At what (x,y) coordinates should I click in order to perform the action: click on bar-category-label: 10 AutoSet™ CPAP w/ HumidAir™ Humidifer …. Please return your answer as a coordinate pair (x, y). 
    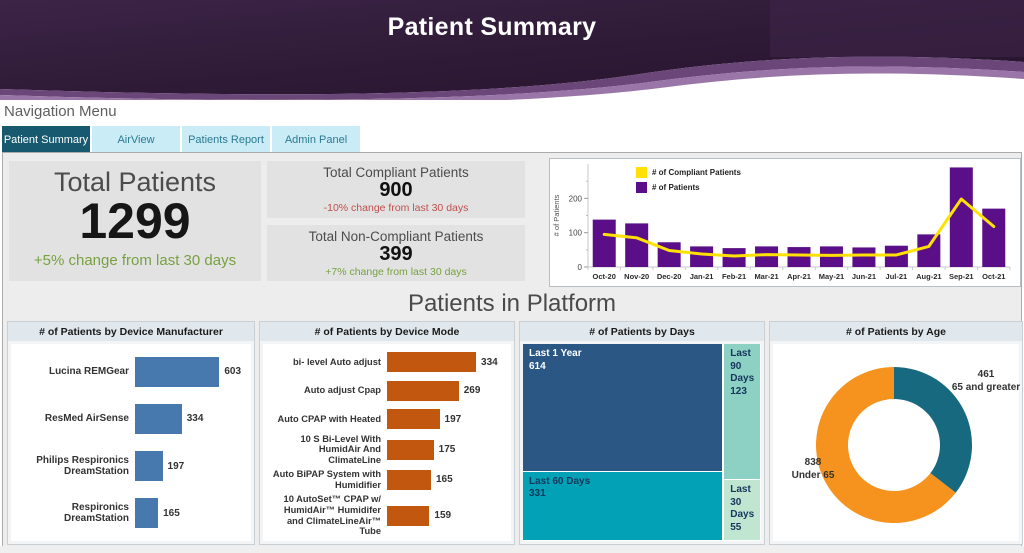
    Looking at the image, I should click on (332, 515).